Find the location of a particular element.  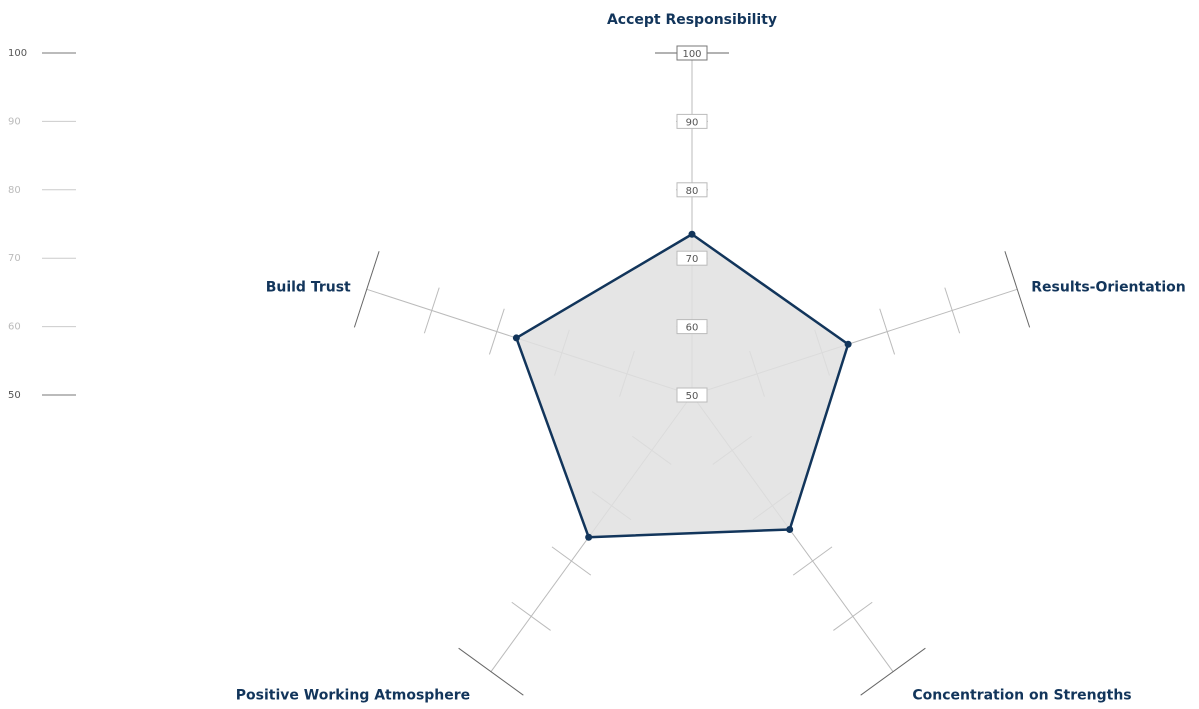

axis-tick-label: 80 is located at coordinates (692, 191).